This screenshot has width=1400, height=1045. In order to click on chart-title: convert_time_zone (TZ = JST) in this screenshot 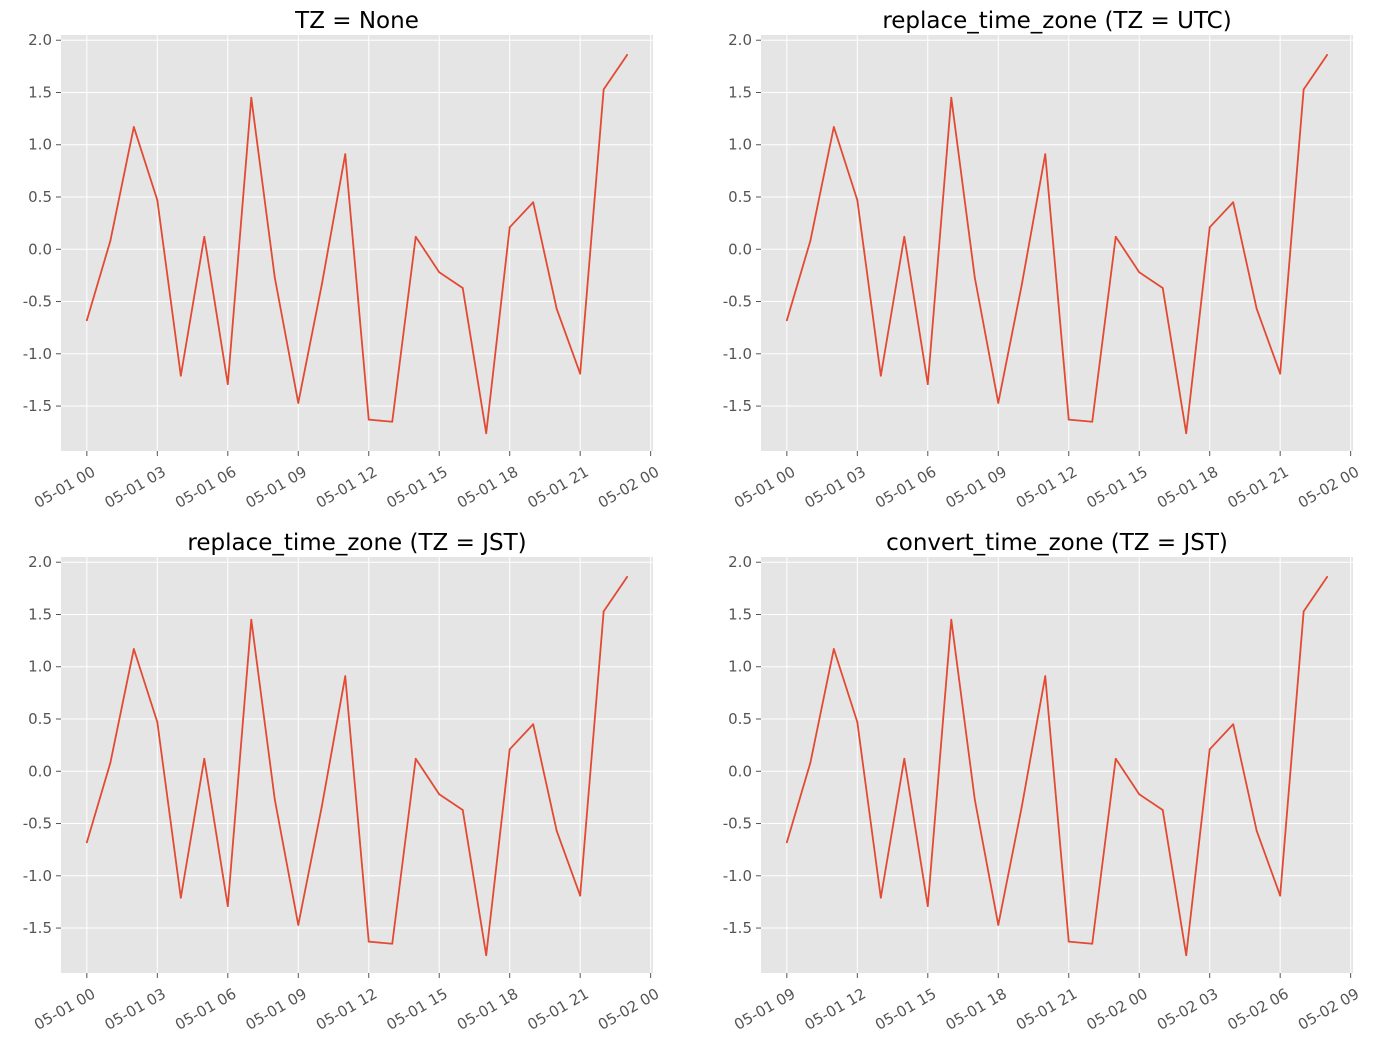, I will do `click(1057, 543)`.